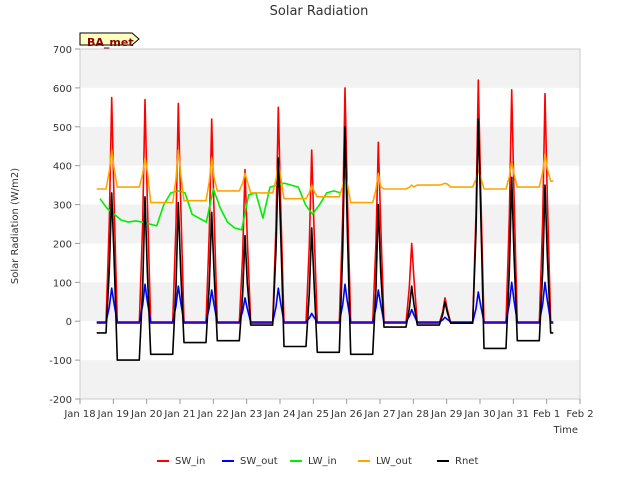 This screenshot has width=640, height=480. What do you see at coordinates (546, 414) in the screenshot?
I see `x-tick-label: Feb 1` at bounding box center [546, 414].